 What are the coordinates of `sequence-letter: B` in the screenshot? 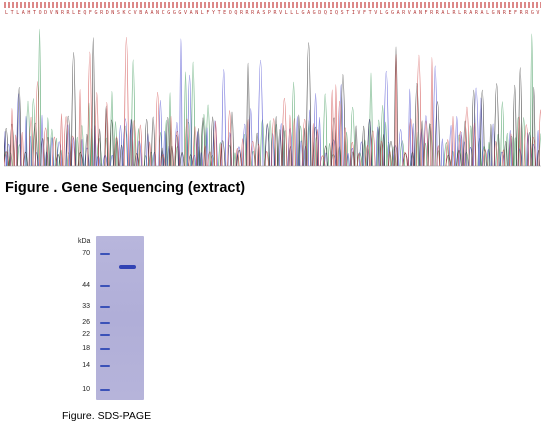 It's located at (141, 13).